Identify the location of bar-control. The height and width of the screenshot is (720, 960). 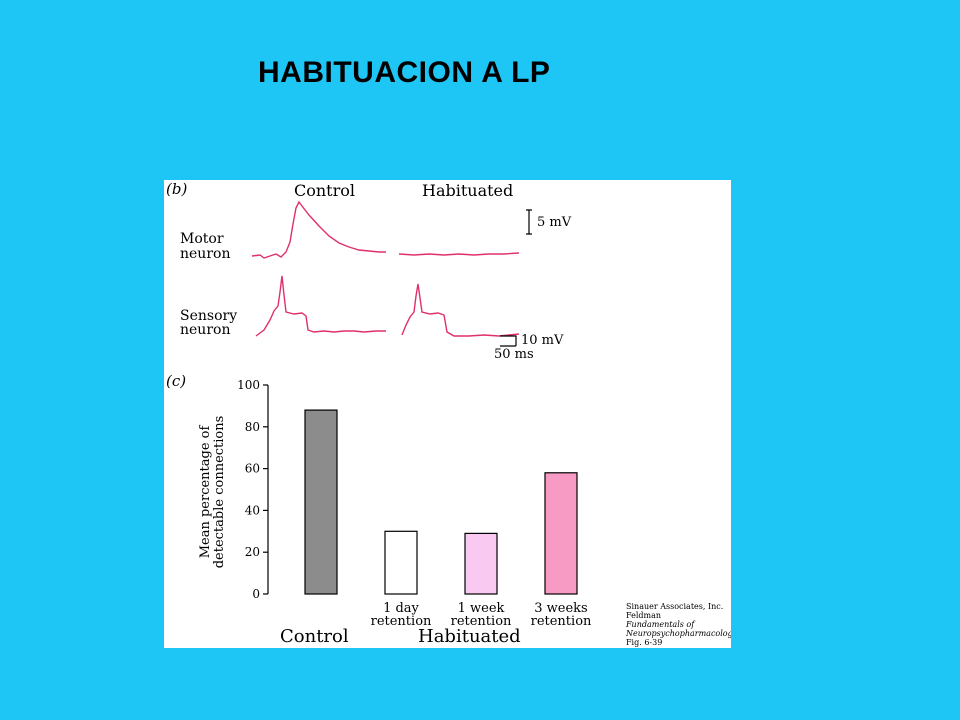
(321, 502).